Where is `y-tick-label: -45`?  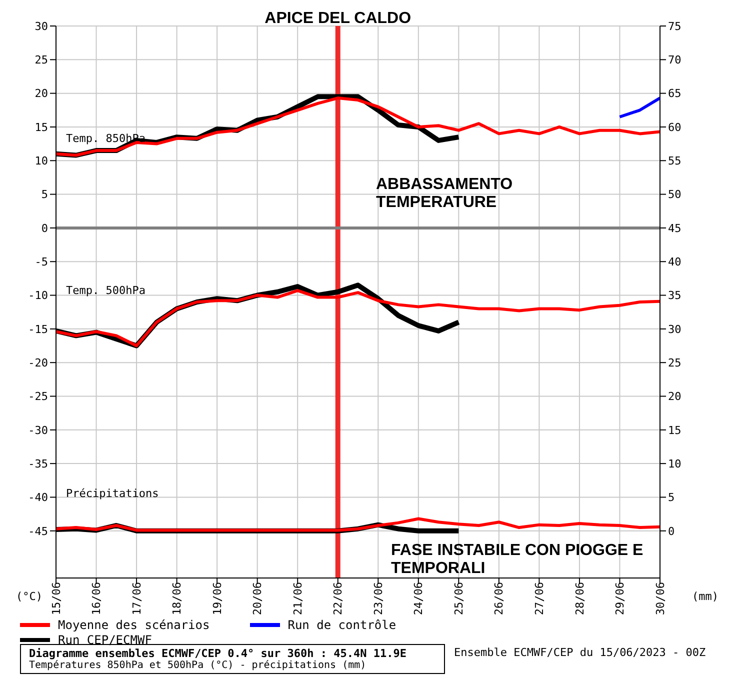 y-tick-label: -45 is located at coordinates (38, 531).